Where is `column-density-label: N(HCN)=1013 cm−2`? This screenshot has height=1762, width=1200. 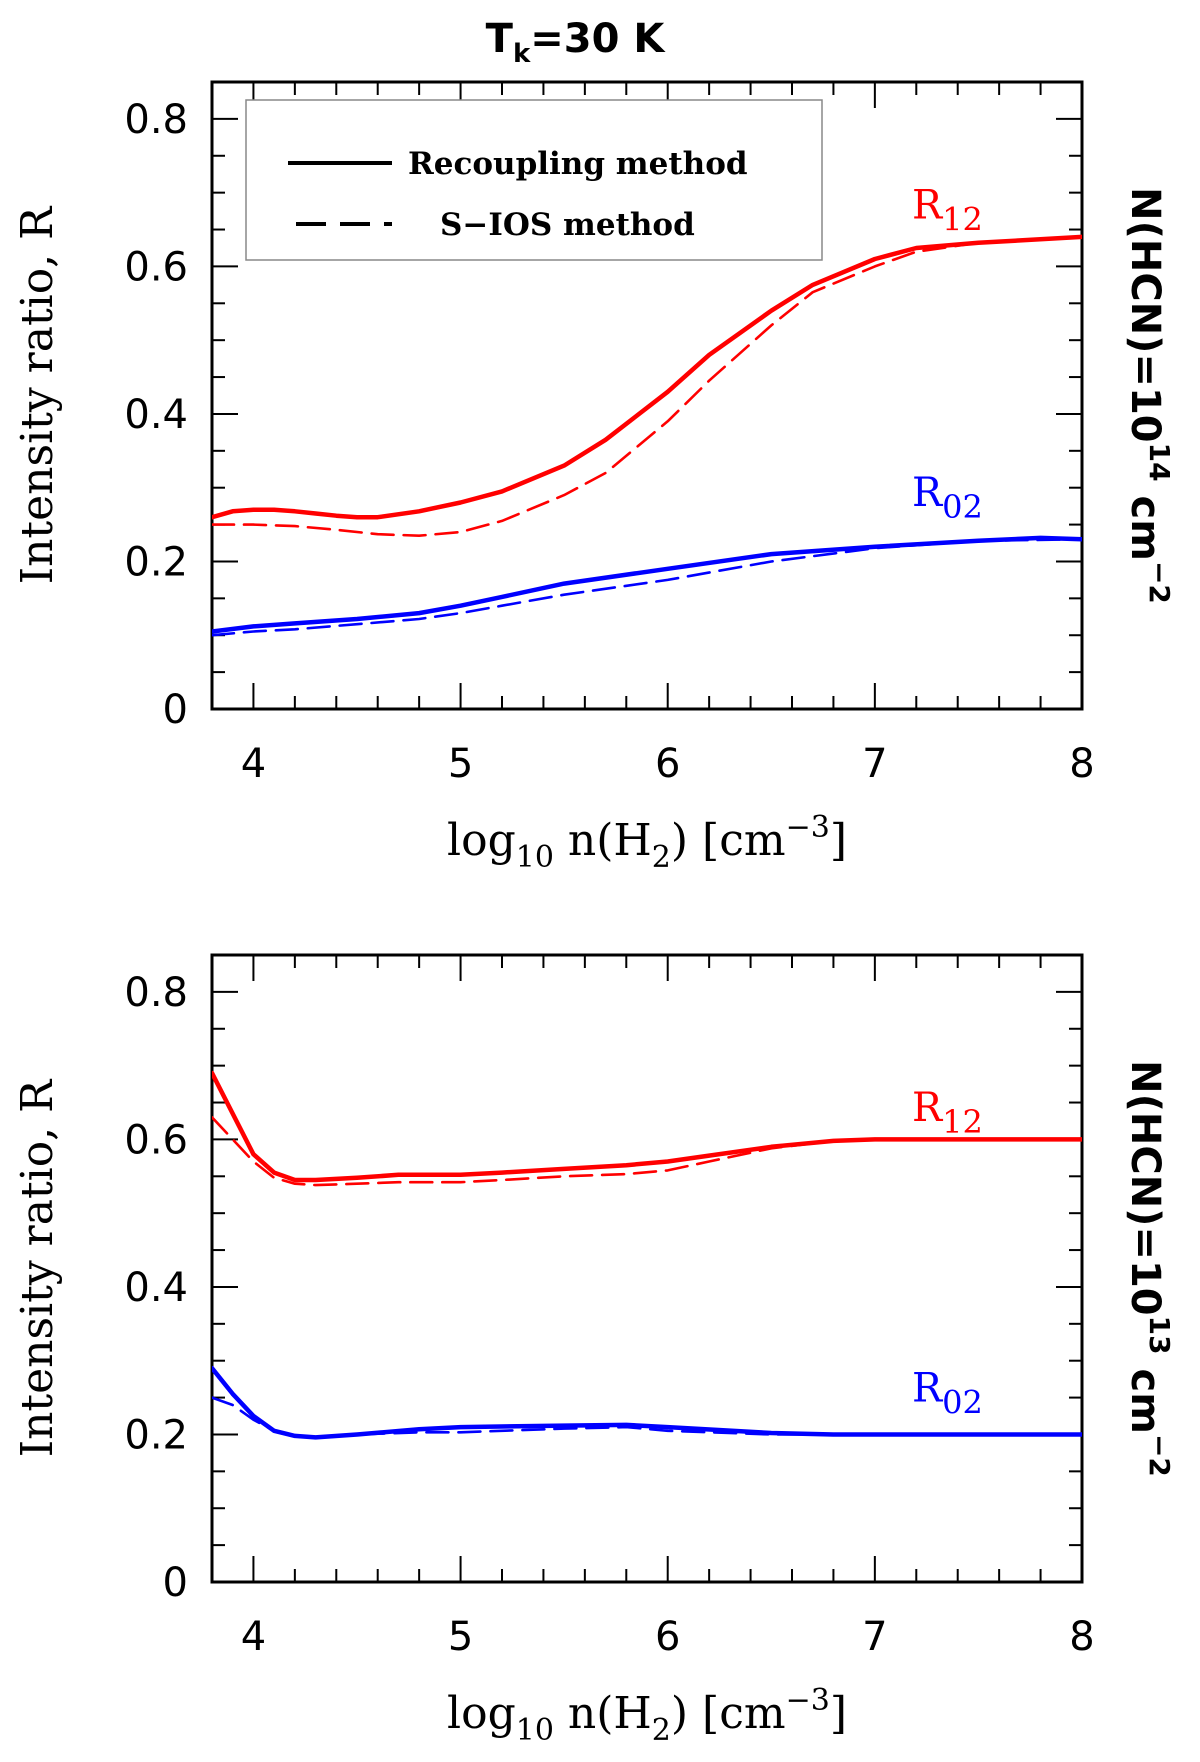 column-density-label: N(HCN)=1013 cm−2 is located at coordinates (1149, 1268).